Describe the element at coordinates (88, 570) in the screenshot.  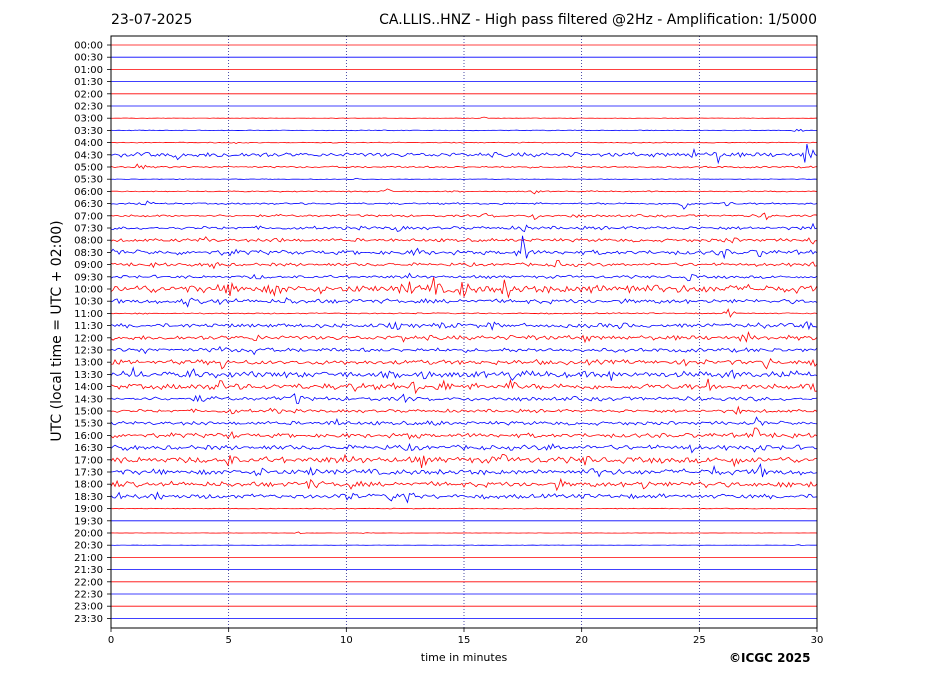
I see `y-tick-label: 21:30` at that location.